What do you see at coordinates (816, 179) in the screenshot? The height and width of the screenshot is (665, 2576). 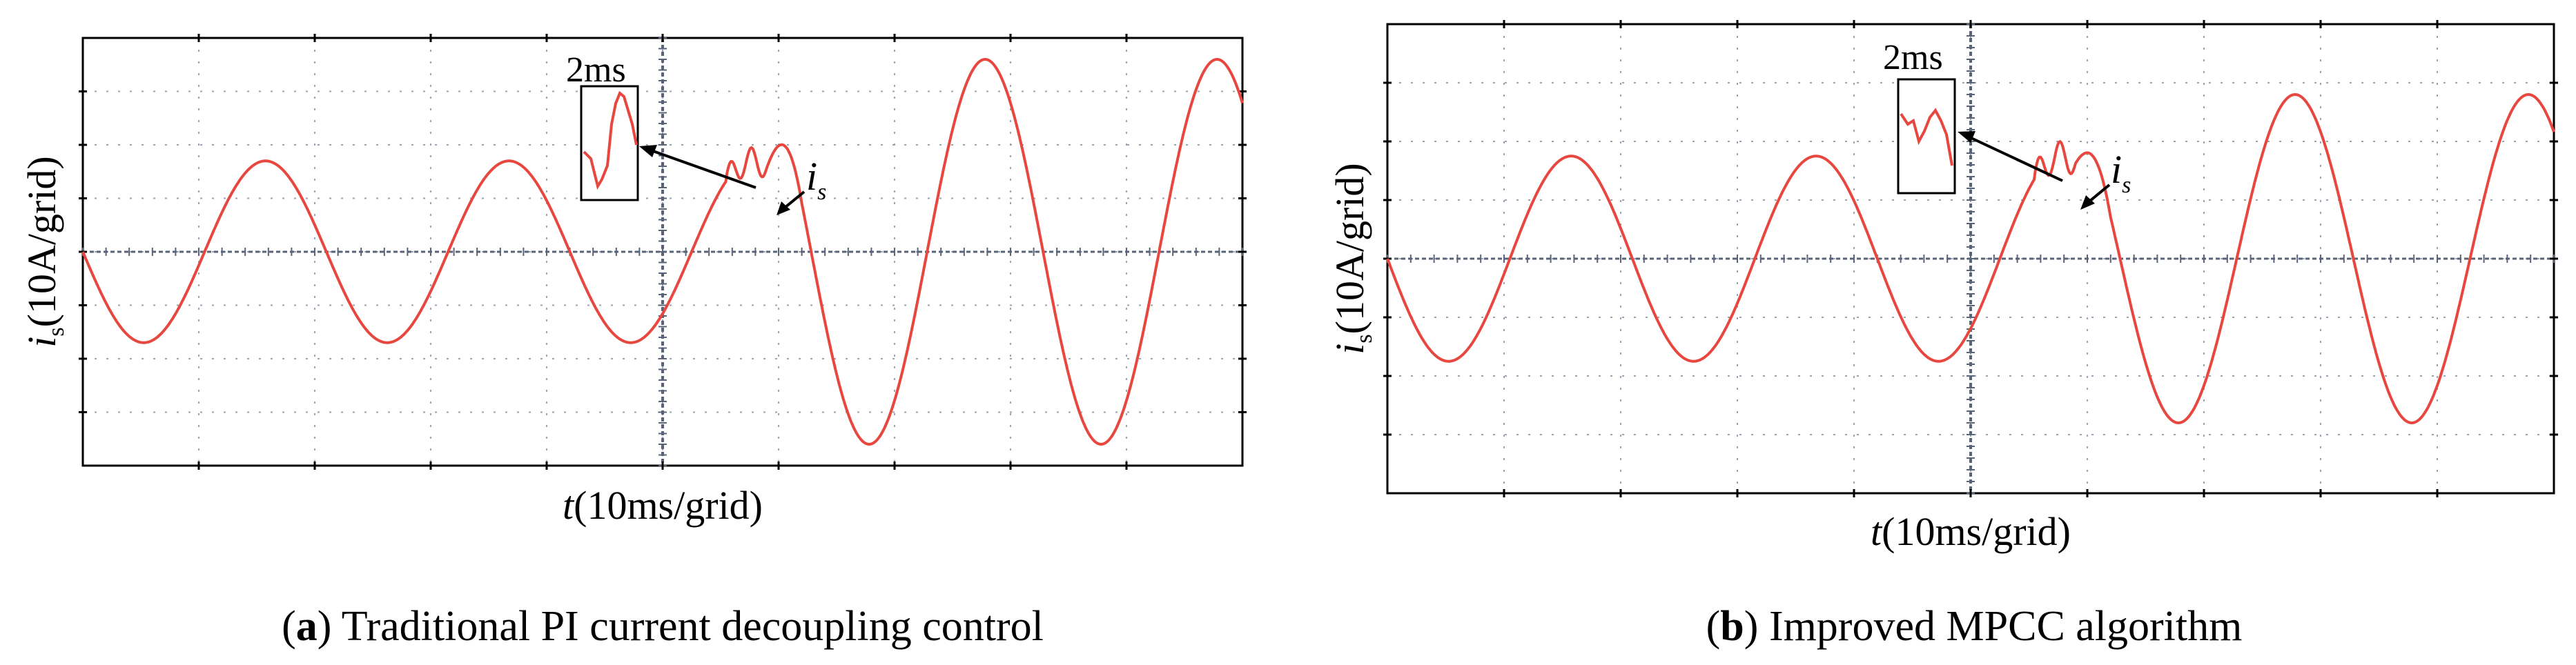 I see `panel-a-is-label: is` at bounding box center [816, 179].